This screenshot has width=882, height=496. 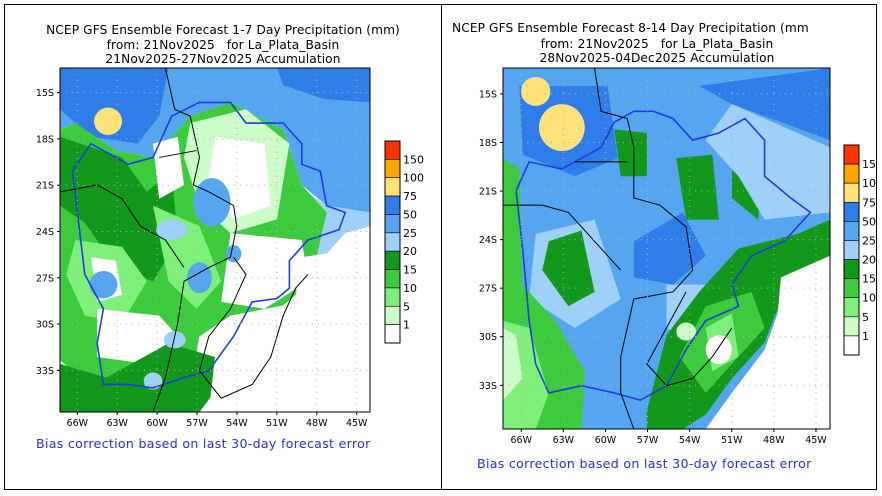 What do you see at coordinates (317, 423) in the screenshot?
I see `lon-tick-label: 48W` at bounding box center [317, 423].